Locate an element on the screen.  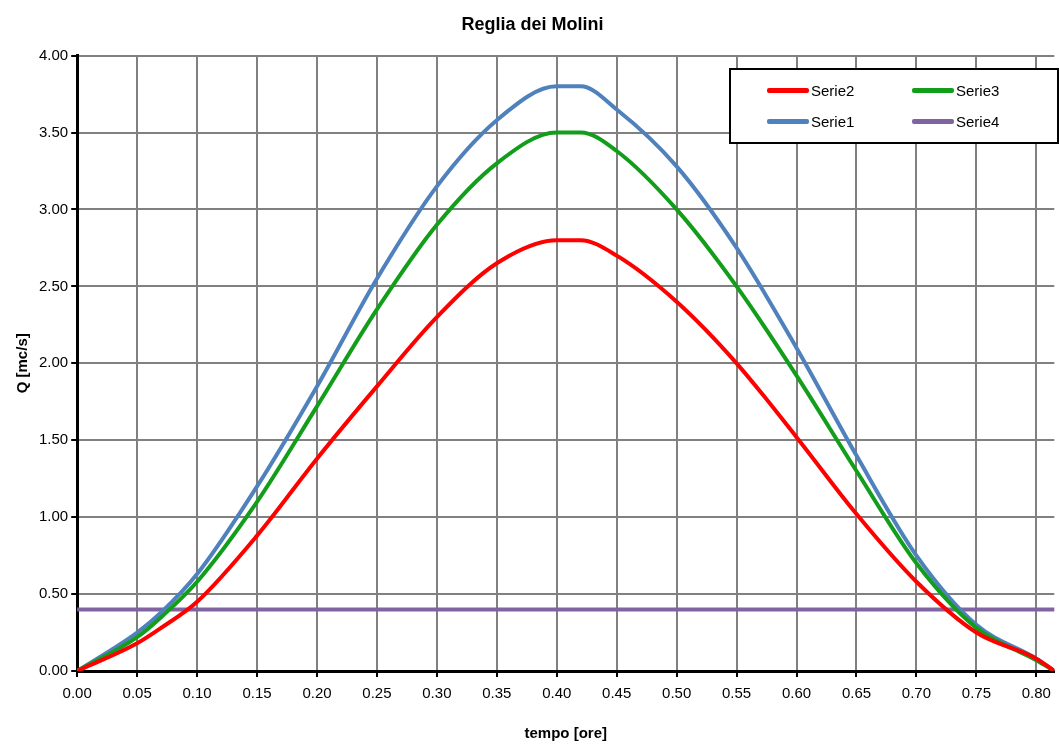
x-tick-label: 0.60 is located at coordinates (796, 693).